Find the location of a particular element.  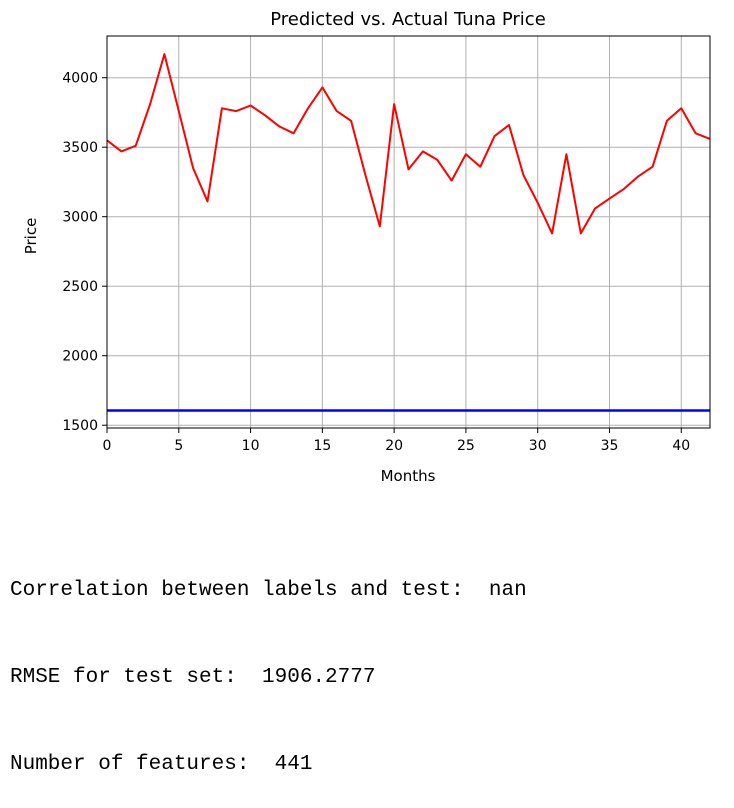

rmse-line: RMSE for test set: 1906.2777 is located at coordinates (193, 677).